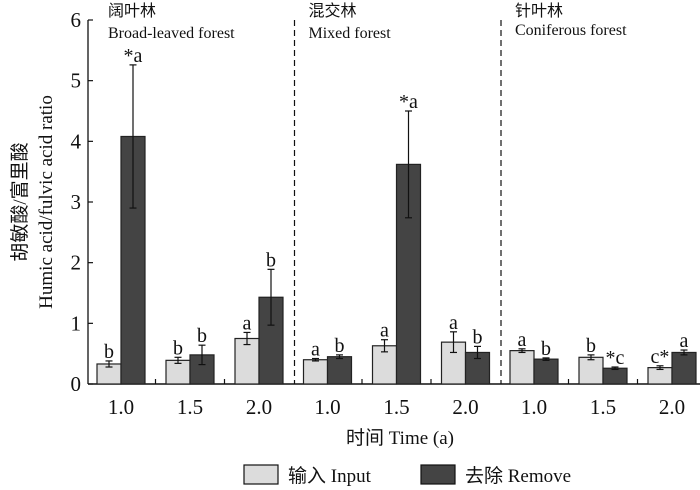 Image resolution: width=700 pixels, height=490 pixels. I want to click on y-tick-label: 1, so click(76, 323).